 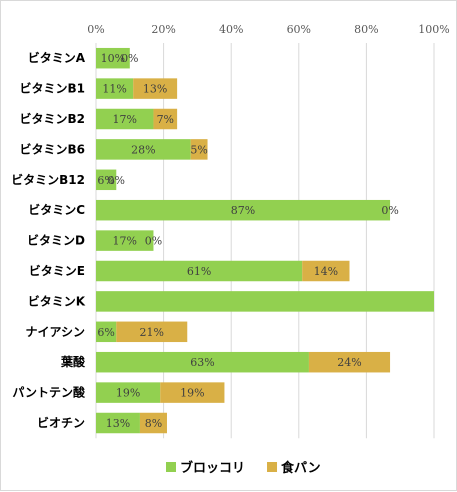 I want to click on category-label: ビオチン, so click(x=61, y=422).